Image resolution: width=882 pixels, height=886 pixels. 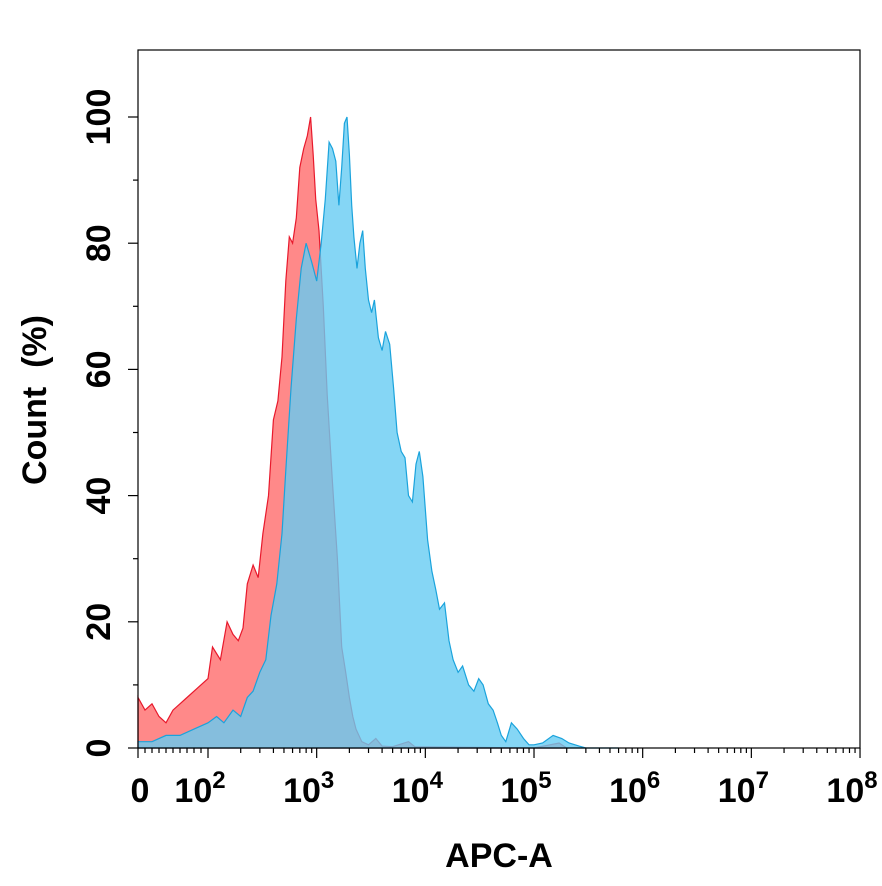 I want to click on x-tick-label: 10⁸, so click(x=851, y=788).